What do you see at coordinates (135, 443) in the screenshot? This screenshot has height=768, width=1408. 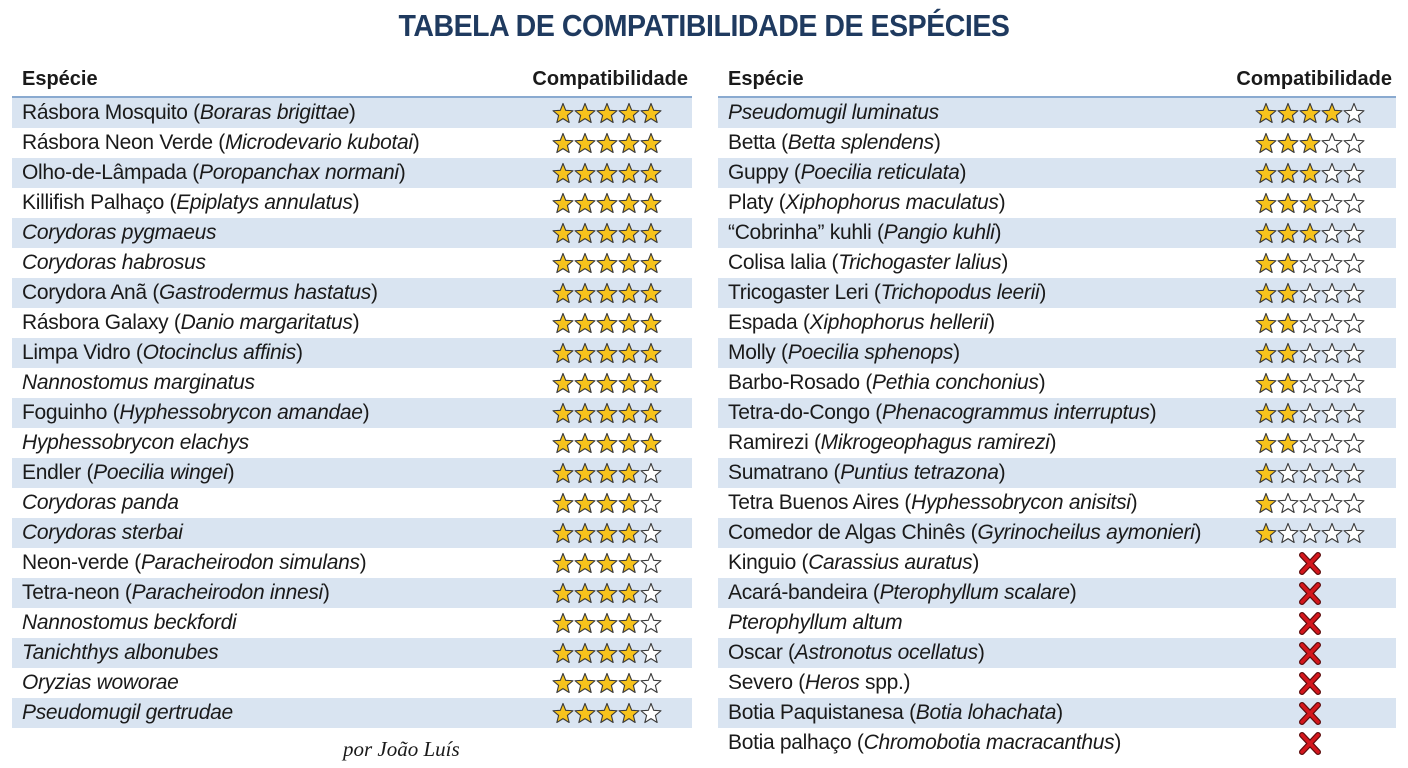 I see `species-name: Hyphessobrycon elachys` at bounding box center [135, 443].